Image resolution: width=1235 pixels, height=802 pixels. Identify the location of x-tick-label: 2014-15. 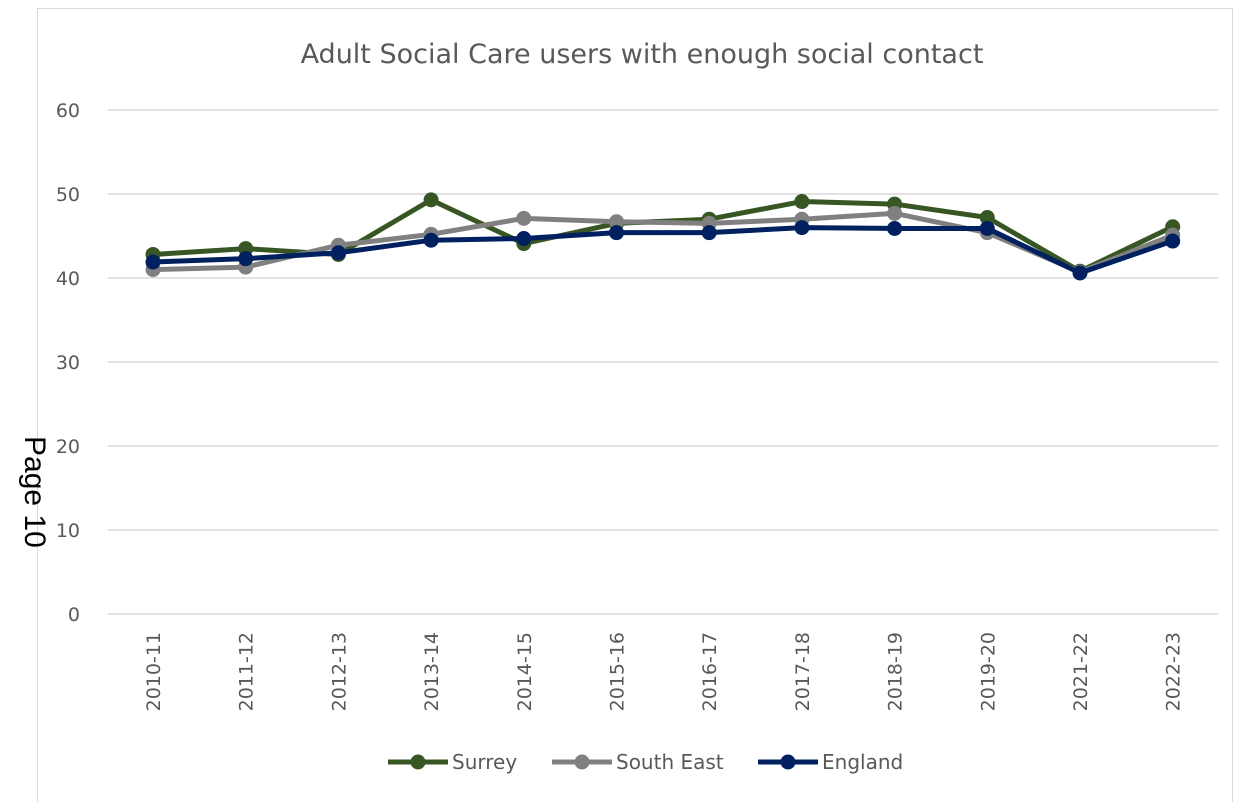
(525, 671).